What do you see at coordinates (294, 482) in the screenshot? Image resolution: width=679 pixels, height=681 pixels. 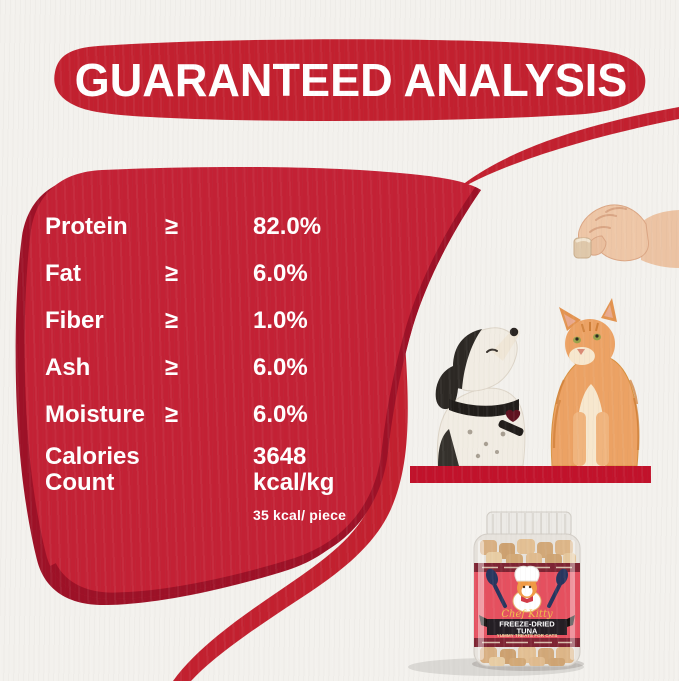 I see `calories-value-line2: kcal/kg` at bounding box center [294, 482].